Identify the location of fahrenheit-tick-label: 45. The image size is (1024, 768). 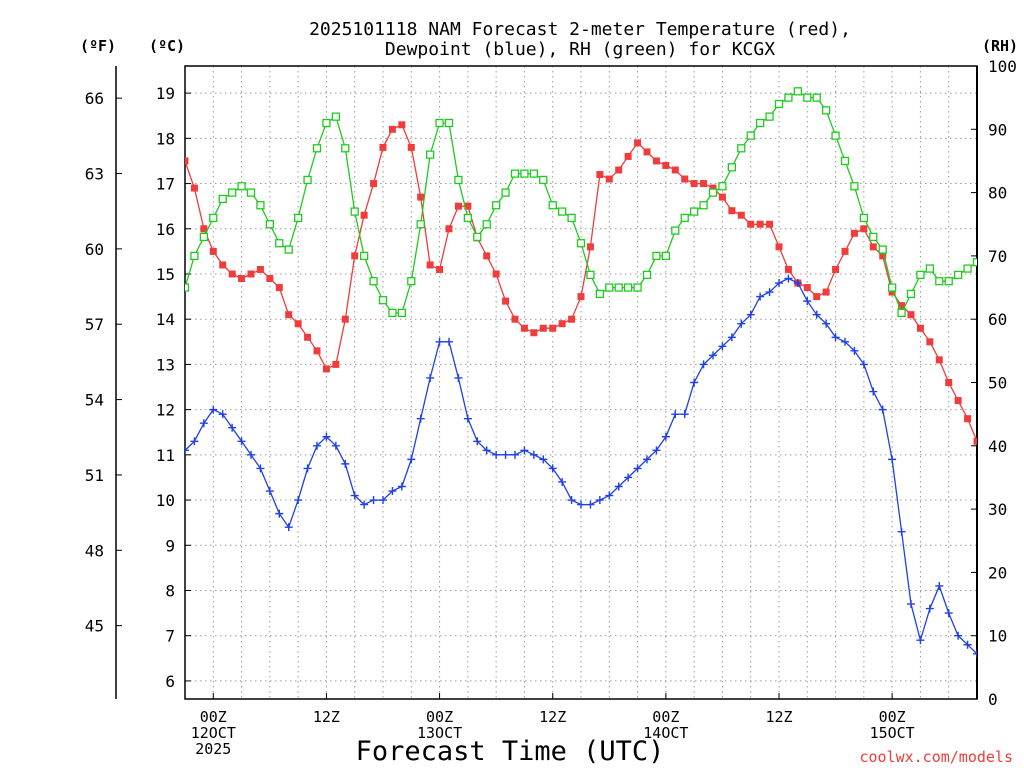
(94, 626).